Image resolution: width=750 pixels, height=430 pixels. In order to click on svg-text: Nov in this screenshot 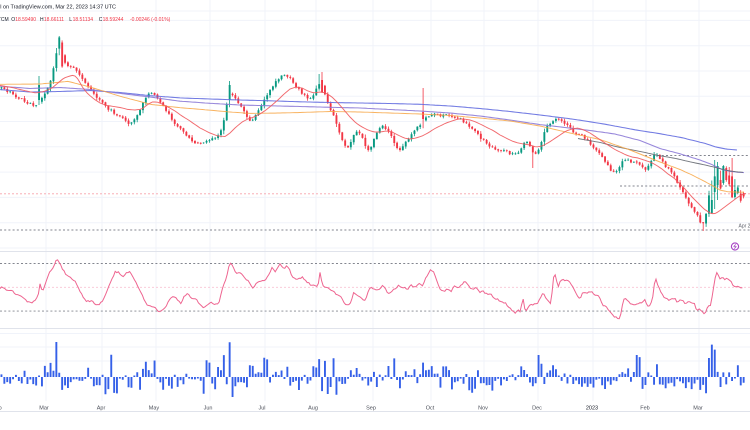, I will do `click(483, 409)`.